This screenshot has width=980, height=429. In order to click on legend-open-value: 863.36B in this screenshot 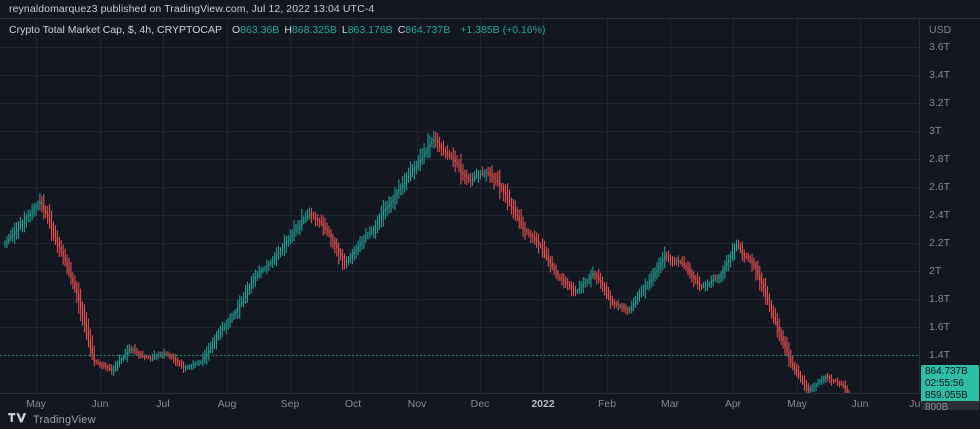, I will do `click(260, 30)`.